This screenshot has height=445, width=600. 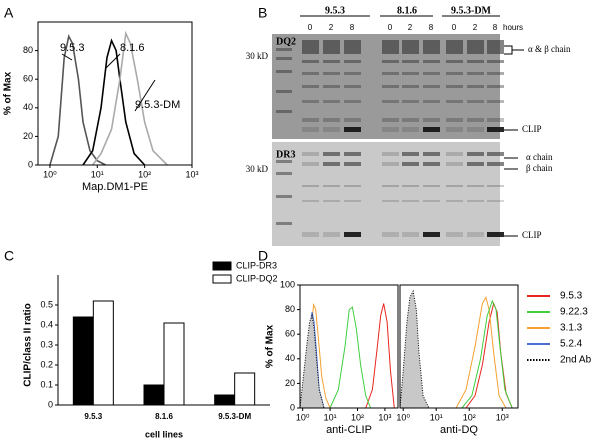 What do you see at coordinates (285, 154) in the screenshot?
I see `gel-name: DR3` at bounding box center [285, 154].